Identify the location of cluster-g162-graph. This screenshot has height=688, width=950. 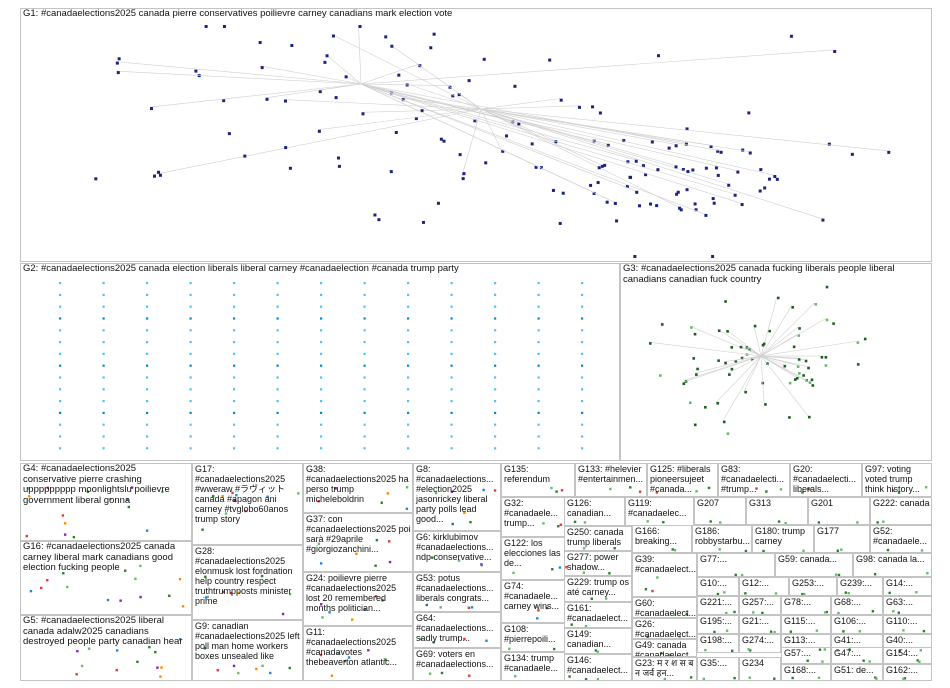
(904, 678).